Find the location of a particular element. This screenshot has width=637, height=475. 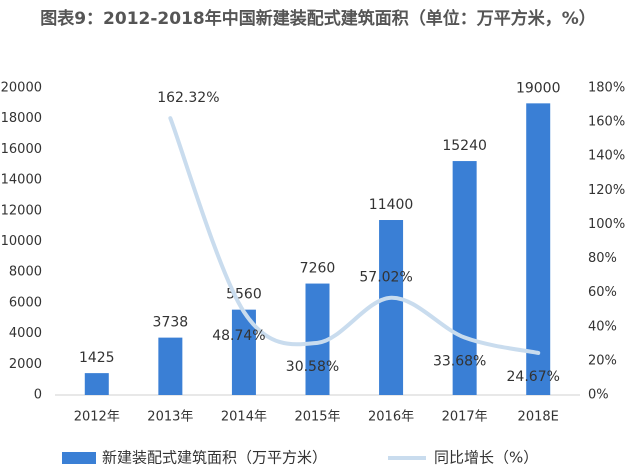

y2-tick-label: 20% is located at coordinates (602, 360).